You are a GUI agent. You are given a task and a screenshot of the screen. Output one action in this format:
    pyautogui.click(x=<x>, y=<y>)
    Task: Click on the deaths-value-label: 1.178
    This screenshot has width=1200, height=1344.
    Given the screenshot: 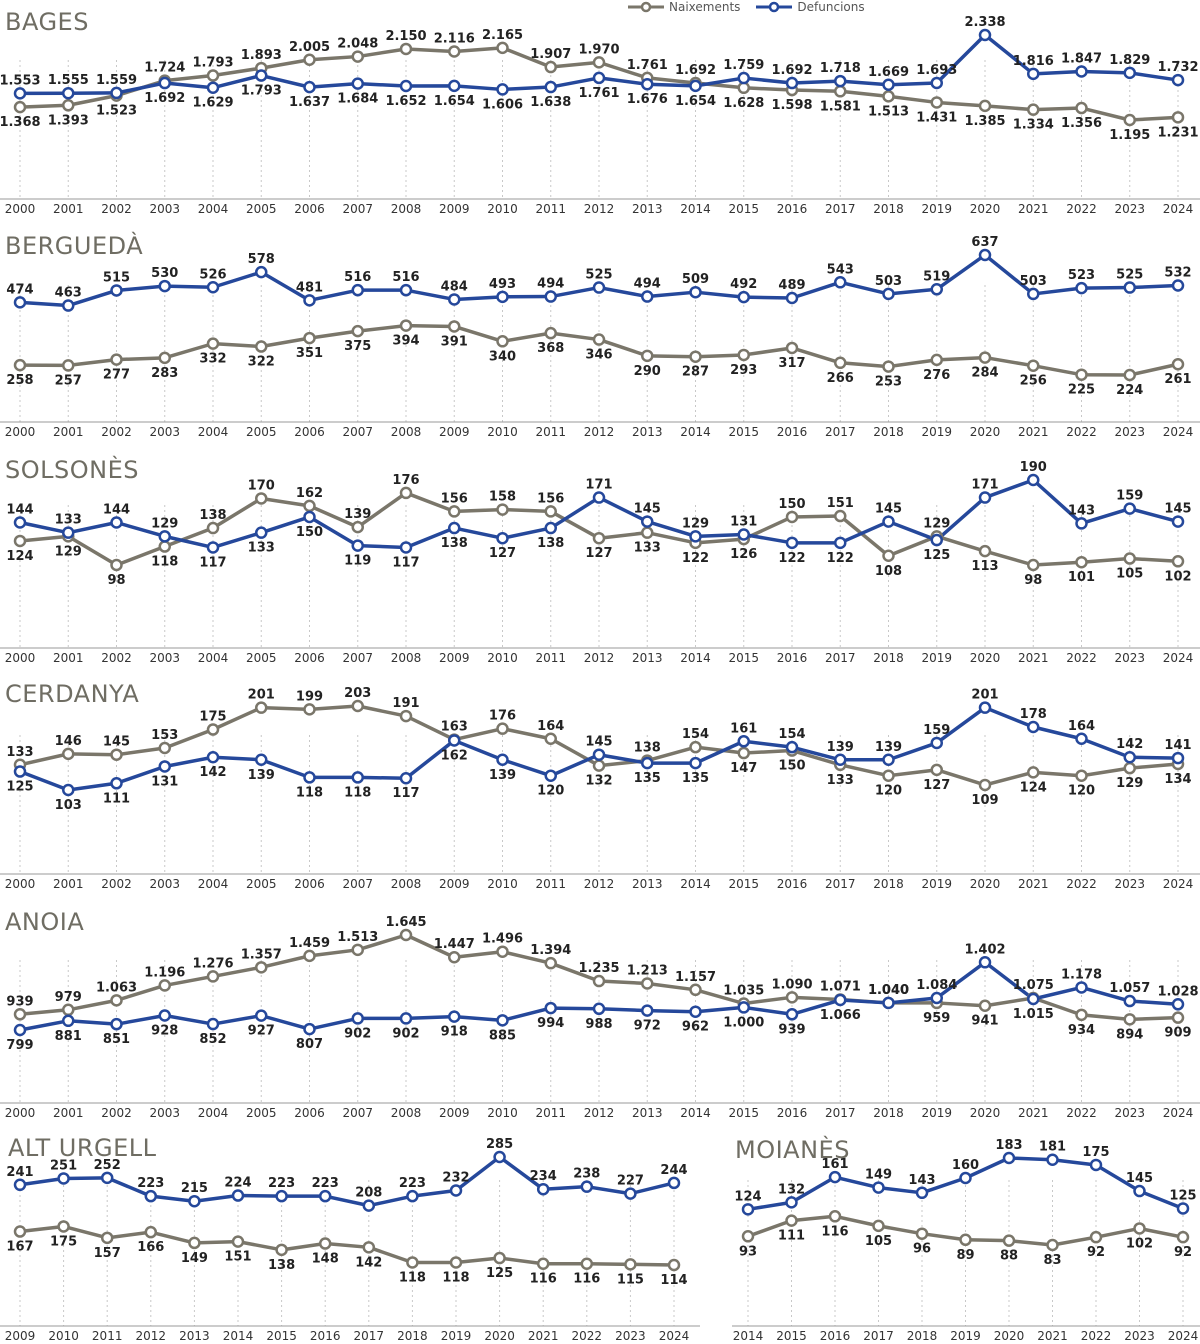 What is the action you would take?
    pyautogui.click(x=1081, y=974)
    